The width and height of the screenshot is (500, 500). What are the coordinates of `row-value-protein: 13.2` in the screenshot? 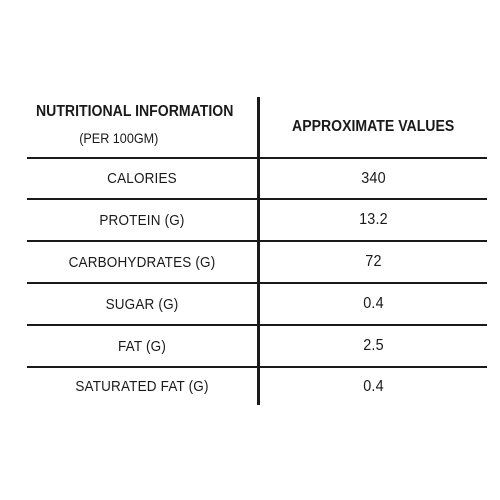 It's located at (373, 219).